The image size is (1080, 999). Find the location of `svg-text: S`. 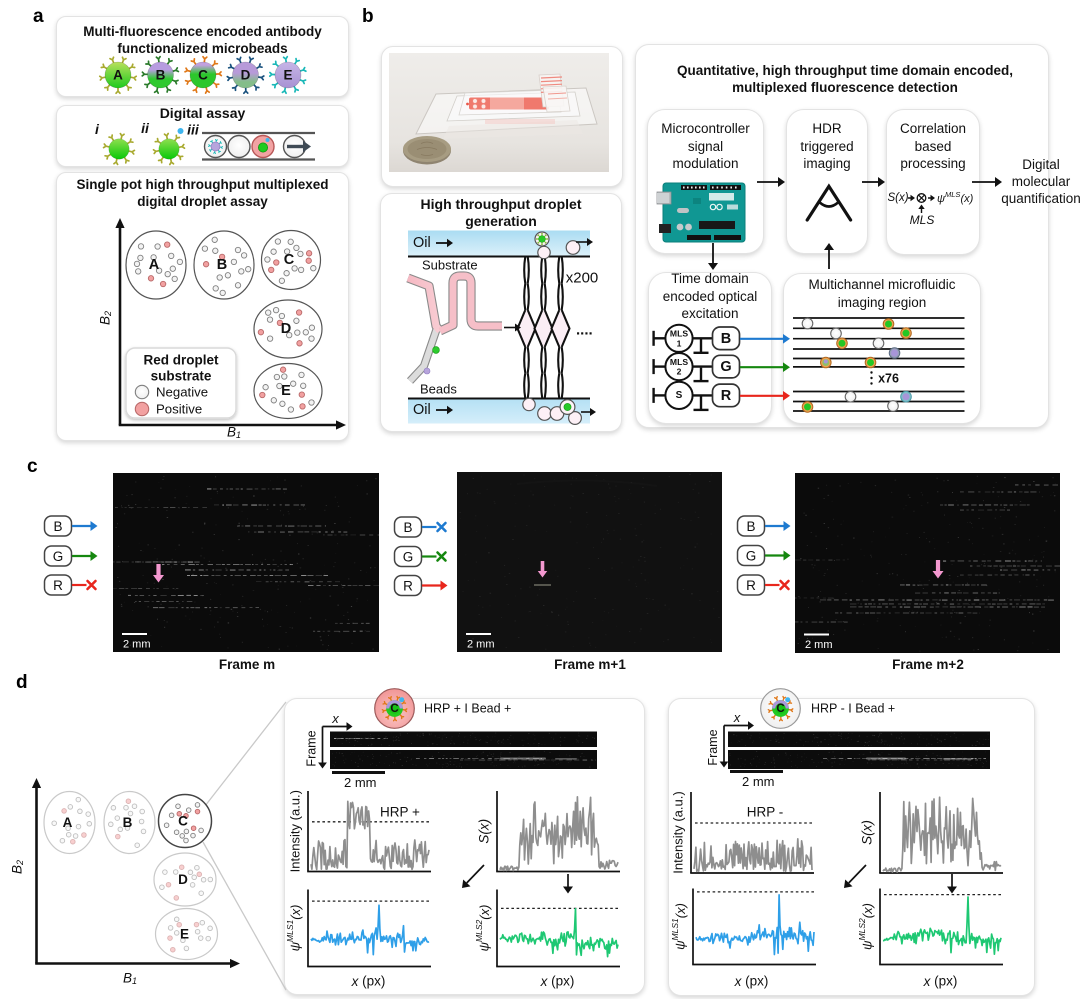

svg-text: S is located at coordinates (679, 395).